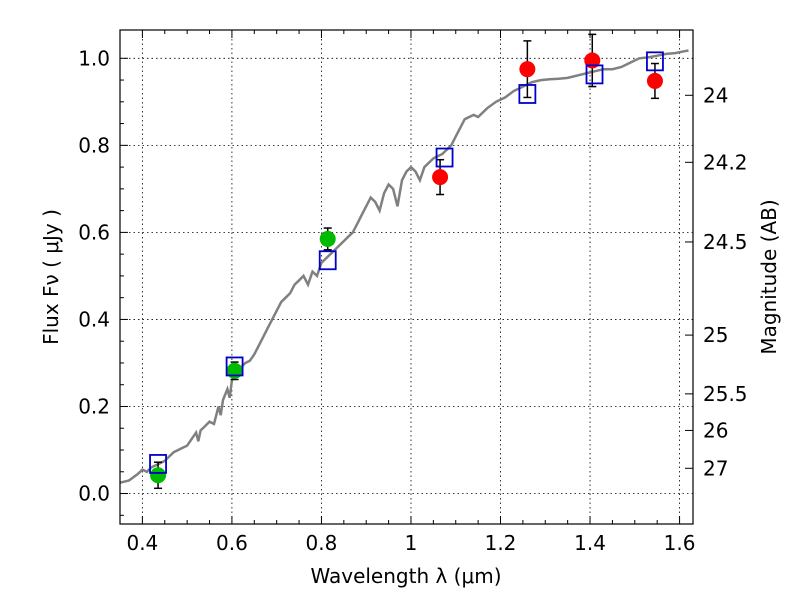  I want to click on x-tick-label: 1, so click(411, 543).